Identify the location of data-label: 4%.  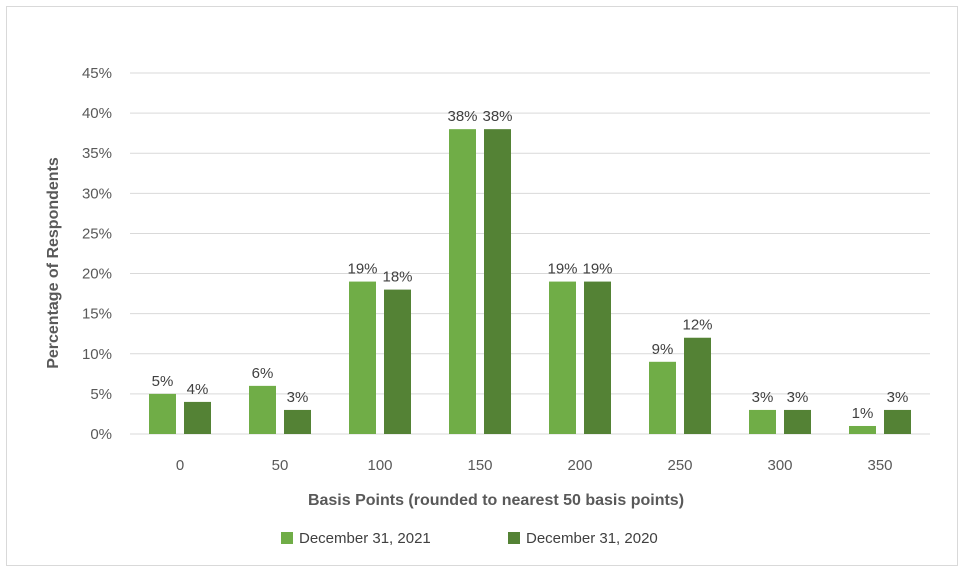
(198, 389).